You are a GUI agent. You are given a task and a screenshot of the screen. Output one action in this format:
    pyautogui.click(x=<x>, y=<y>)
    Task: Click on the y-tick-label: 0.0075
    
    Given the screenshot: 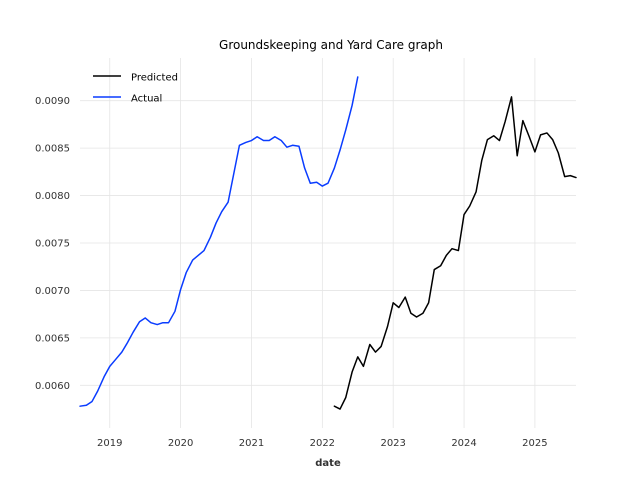 What is the action you would take?
    pyautogui.click(x=52, y=244)
    